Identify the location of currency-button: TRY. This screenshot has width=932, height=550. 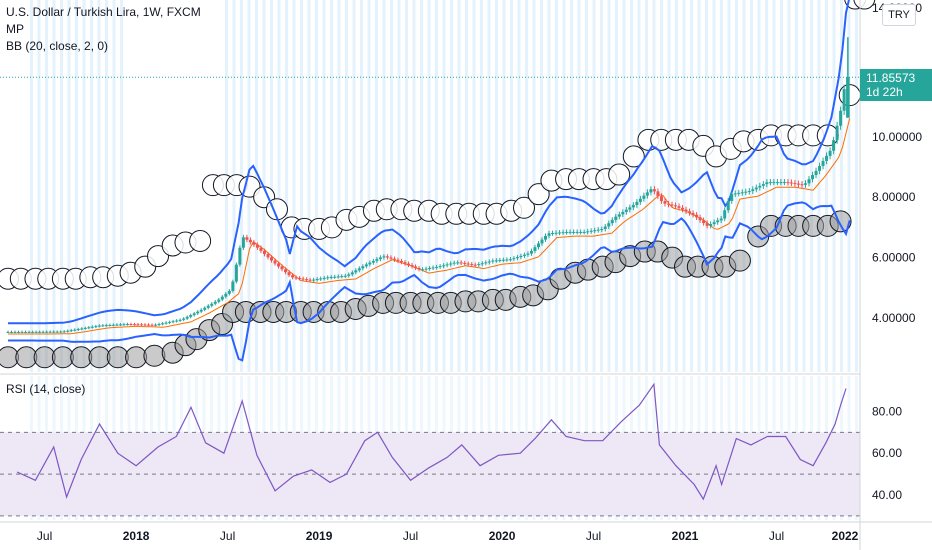
(899, 15).